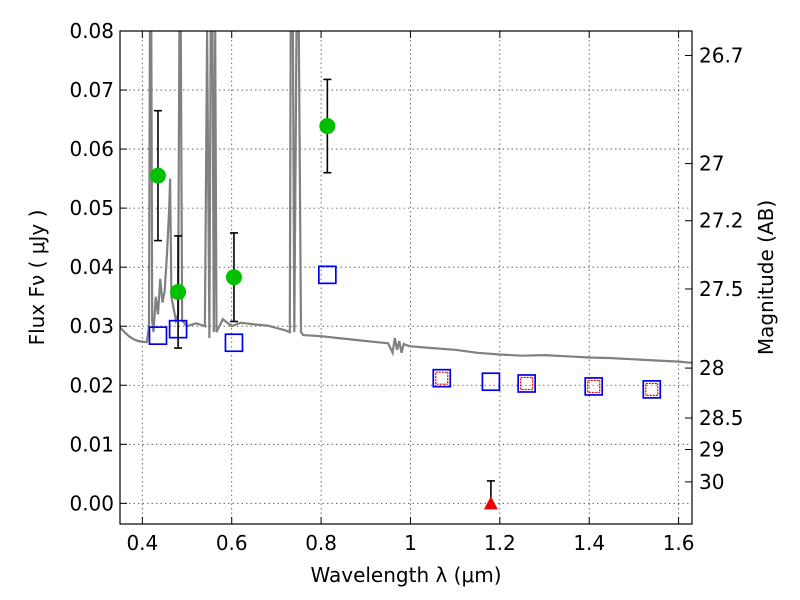  Describe the element at coordinates (721, 221) in the screenshot. I see `magnitude-tick-label: 27.2` at that location.